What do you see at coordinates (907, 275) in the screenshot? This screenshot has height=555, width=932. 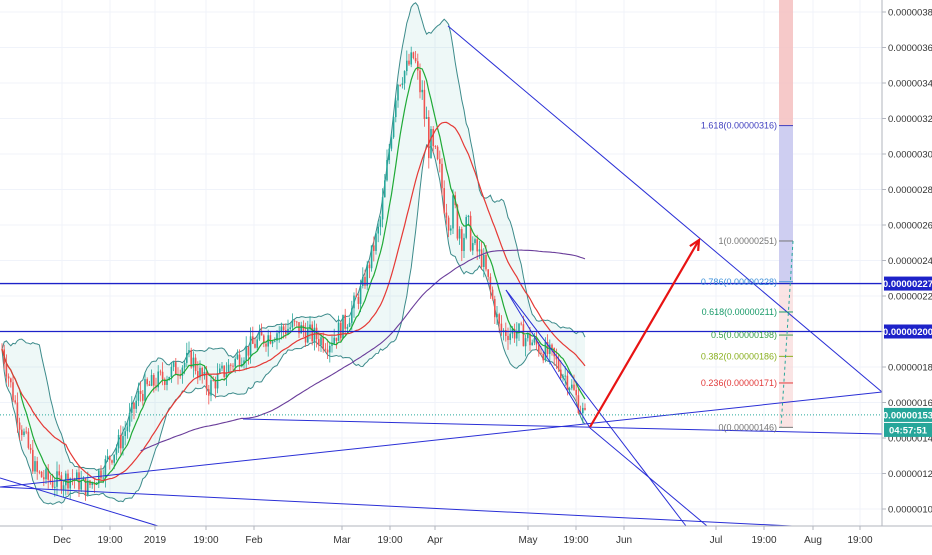 I see `y-axis-panel` at bounding box center [907, 275].